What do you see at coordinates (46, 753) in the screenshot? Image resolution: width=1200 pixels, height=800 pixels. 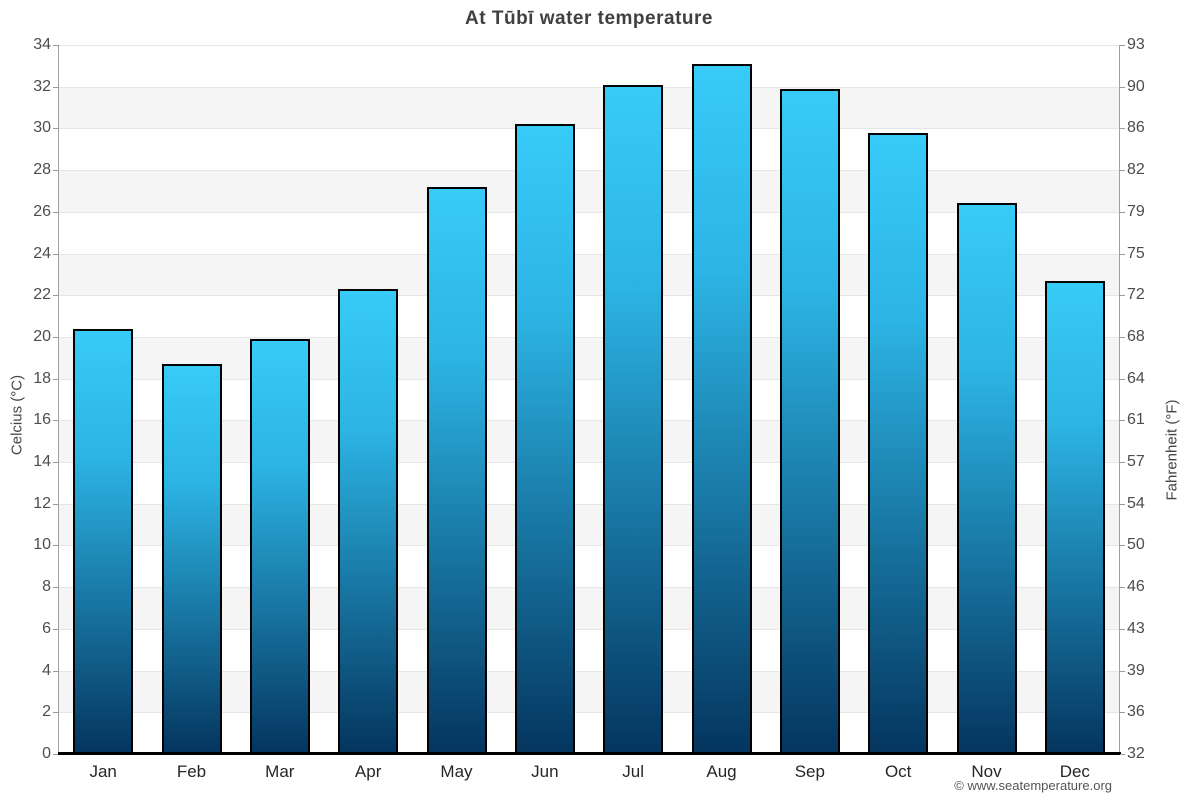 I see `y-tick-label-celsius: 0` at bounding box center [46, 753].